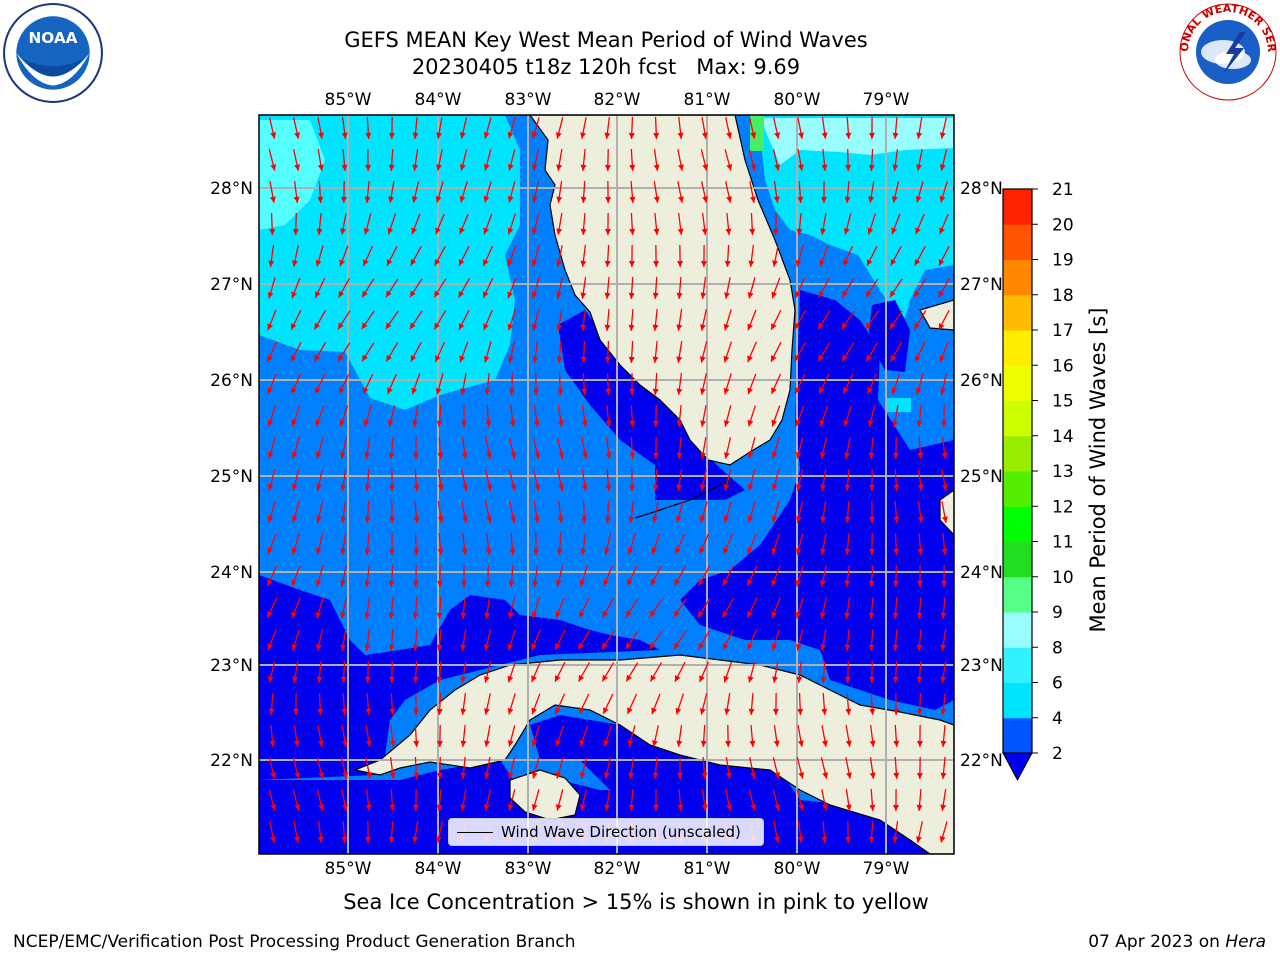  I want to click on colorbar-tick-label: 10, so click(1063, 578).